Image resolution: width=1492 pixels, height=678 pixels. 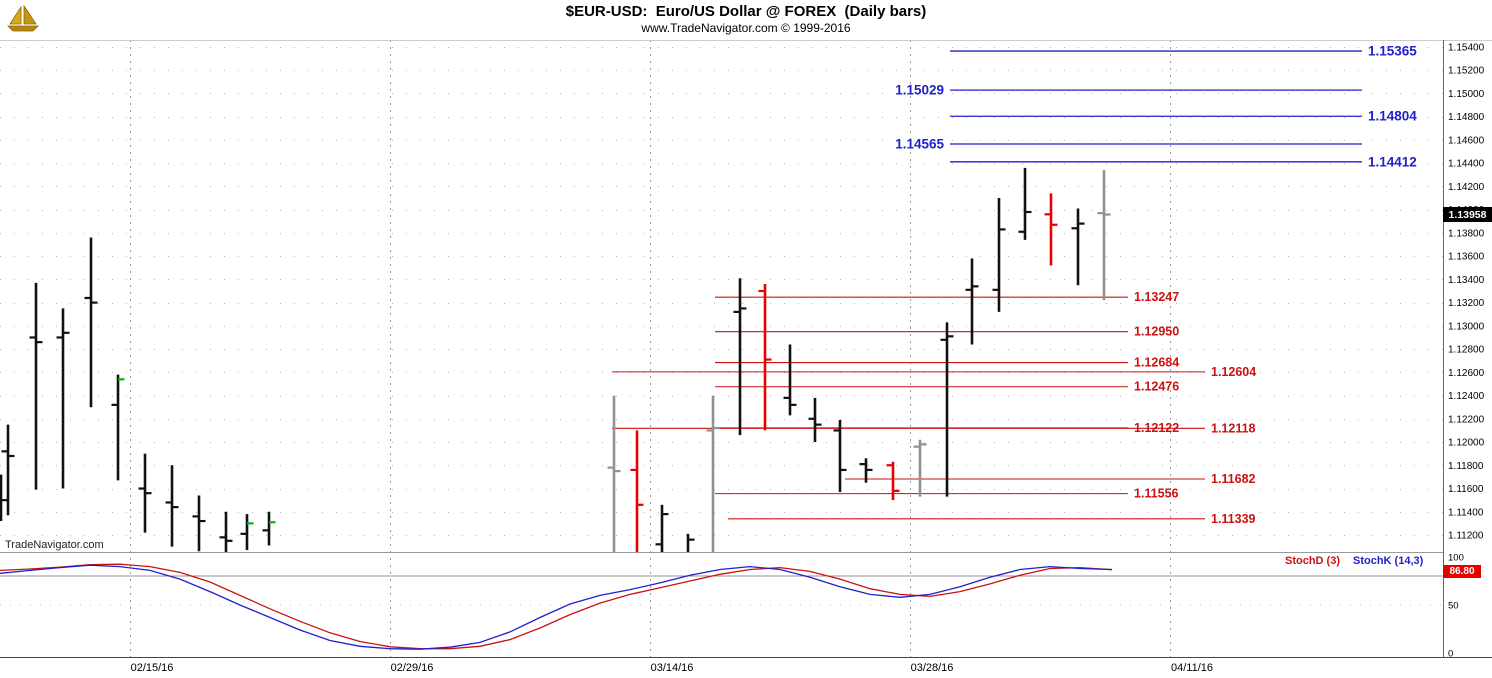 What do you see at coordinates (1466, 280) in the screenshot?
I see `svg-text: 1.13400` at bounding box center [1466, 280].